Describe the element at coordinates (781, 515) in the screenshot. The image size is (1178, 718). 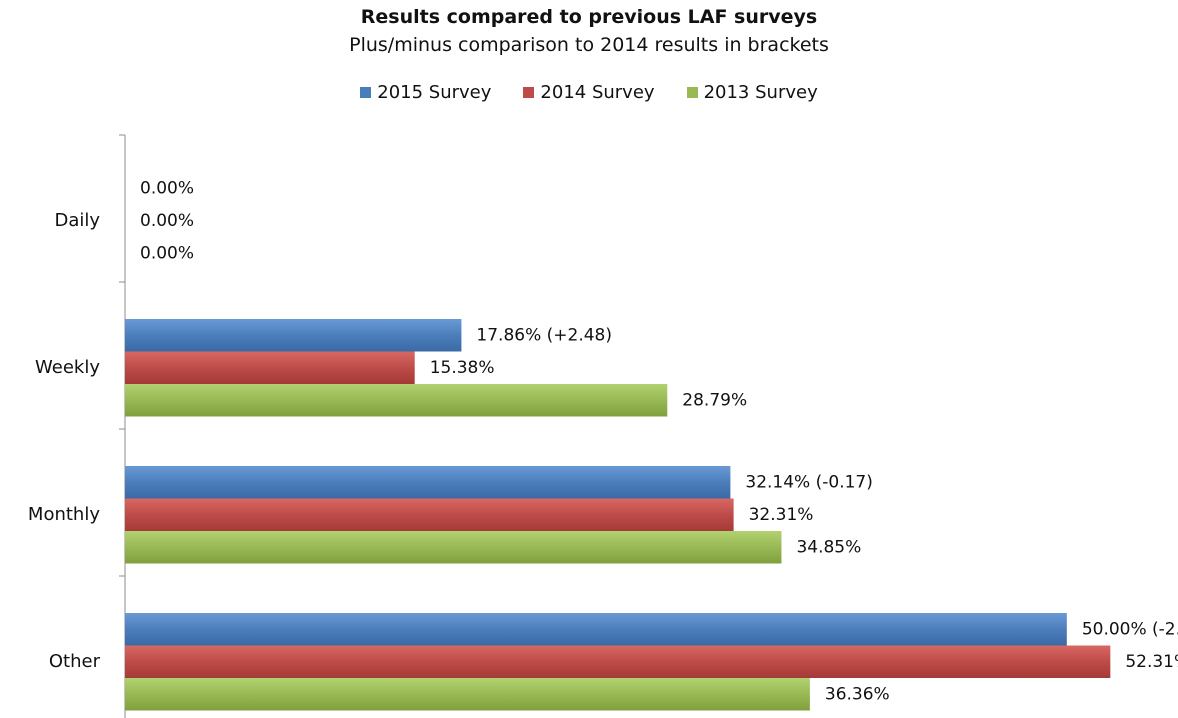
I see `data-label: 32.31%` at that location.